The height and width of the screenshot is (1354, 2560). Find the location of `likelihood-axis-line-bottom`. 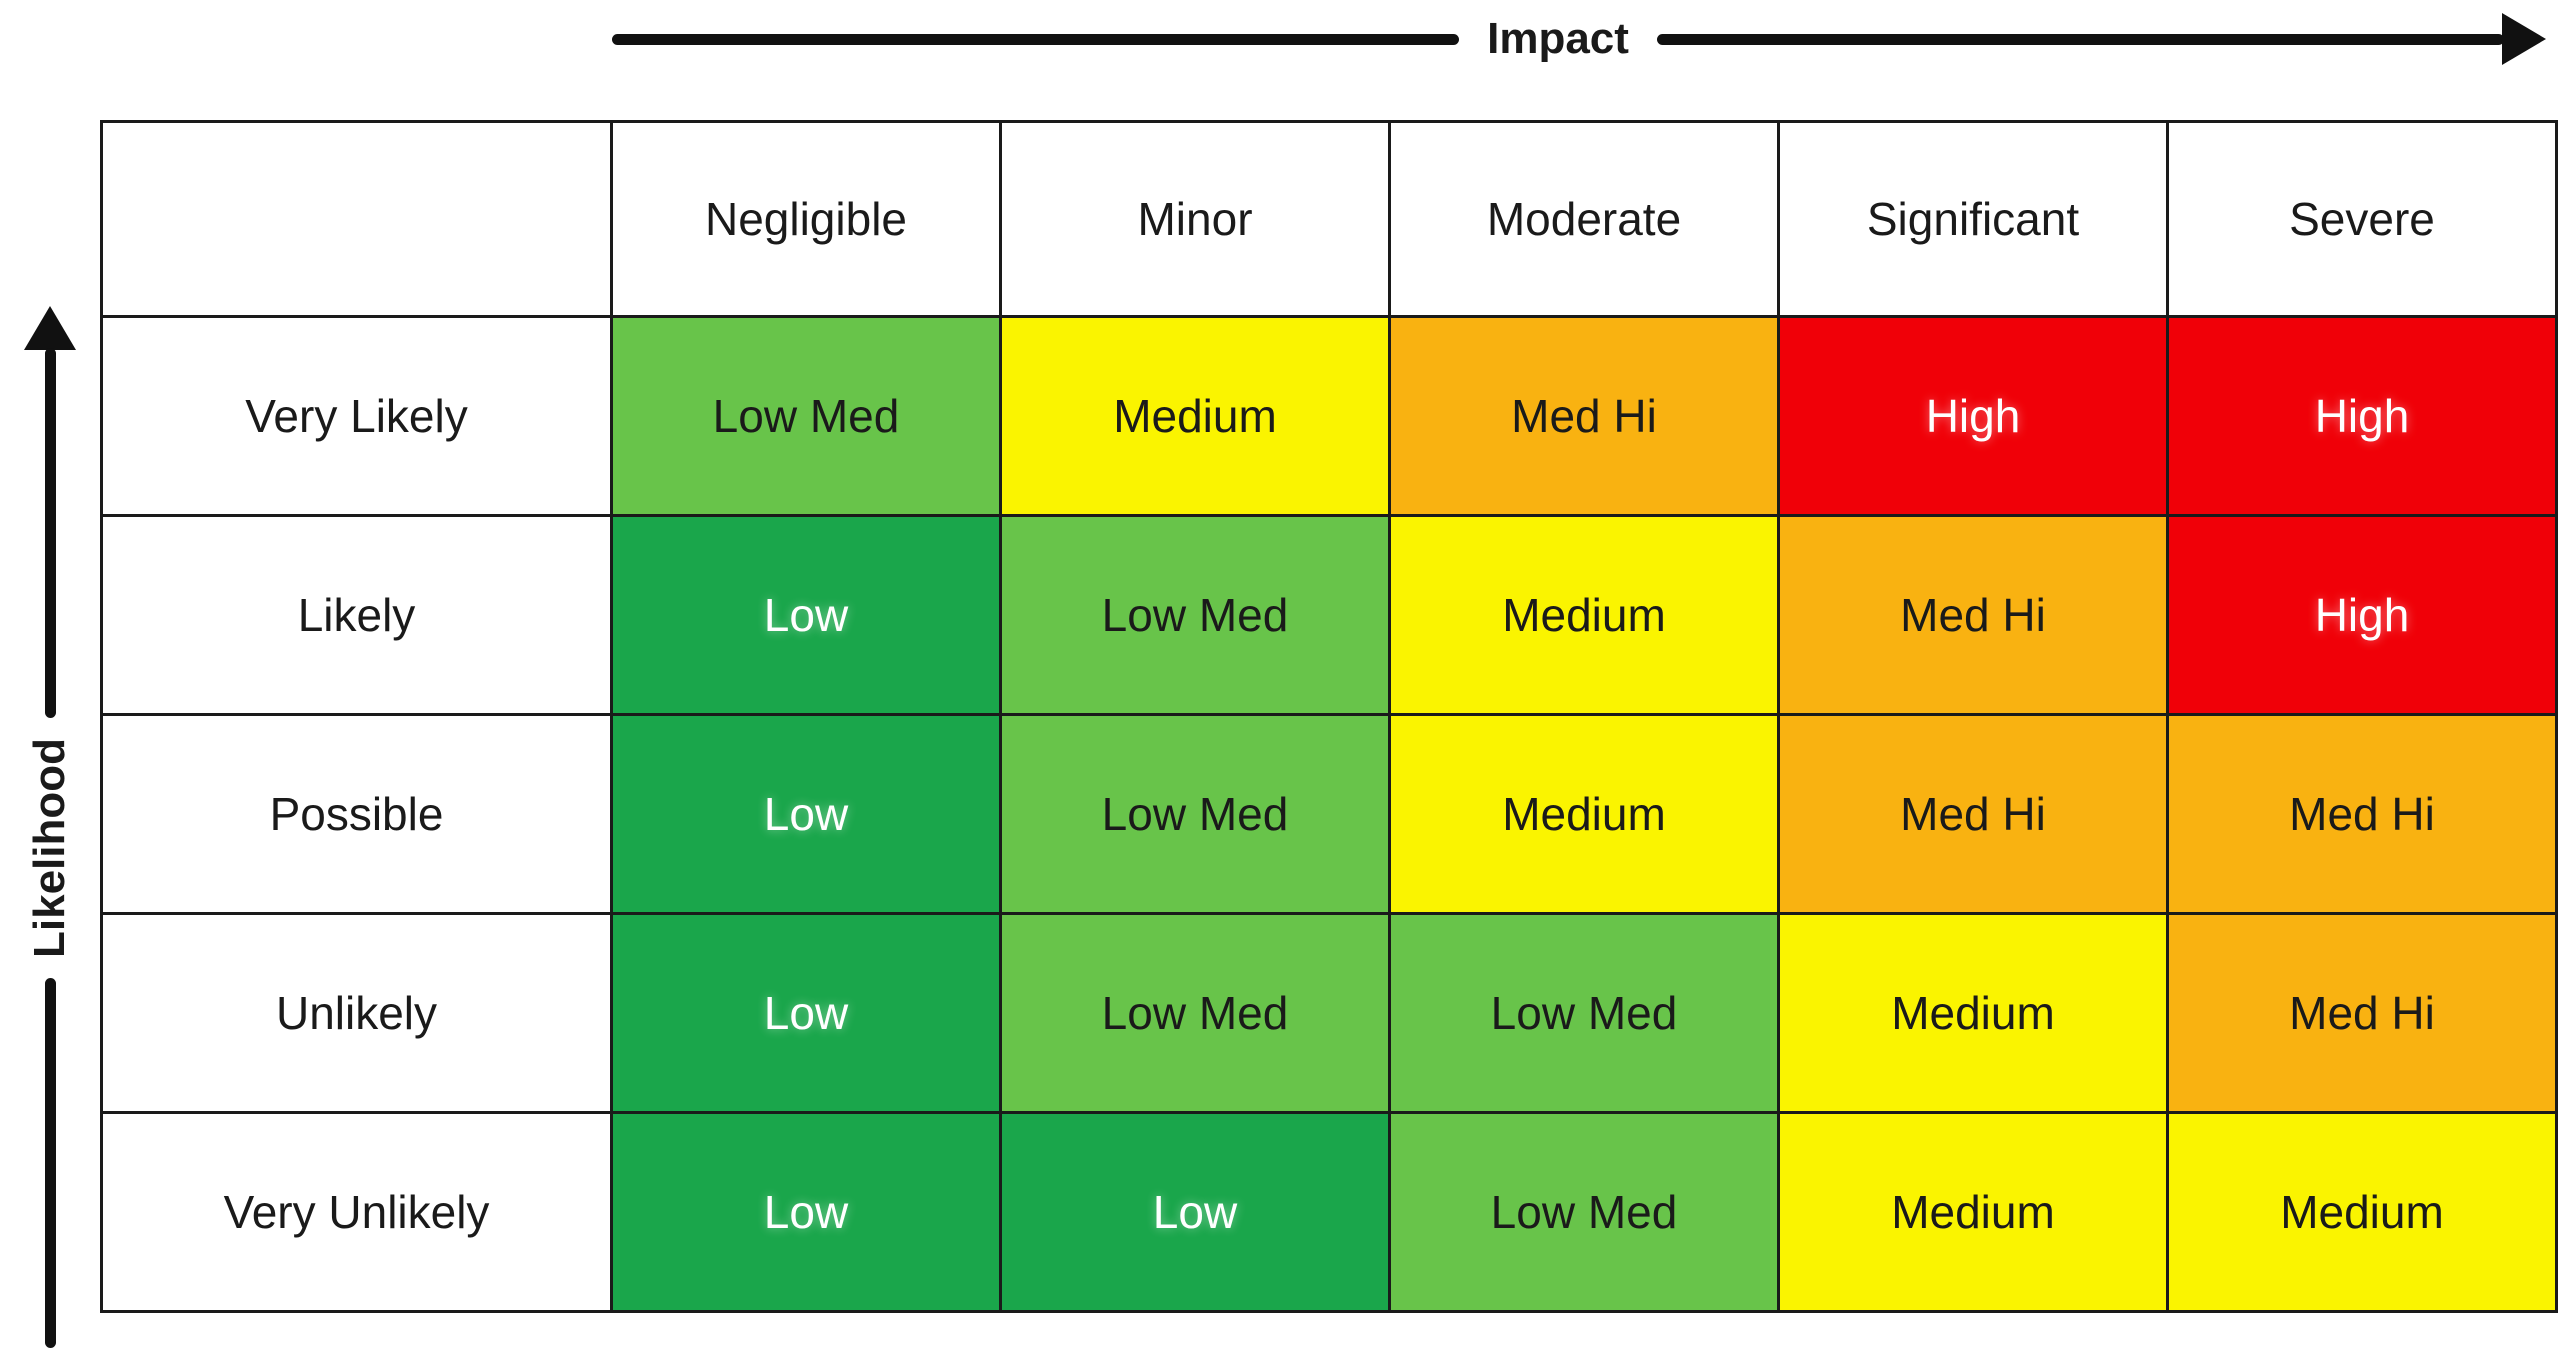

likelihood-axis-line-bottom is located at coordinates (50, 1163).